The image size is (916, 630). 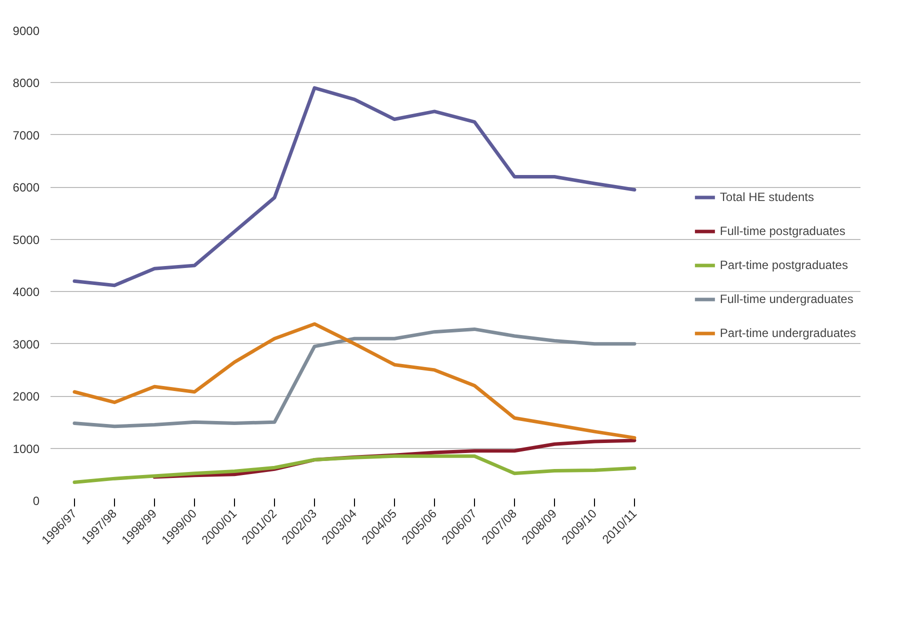 What do you see at coordinates (26, 135) in the screenshot?
I see `y-tick-label: 7000` at bounding box center [26, 135].